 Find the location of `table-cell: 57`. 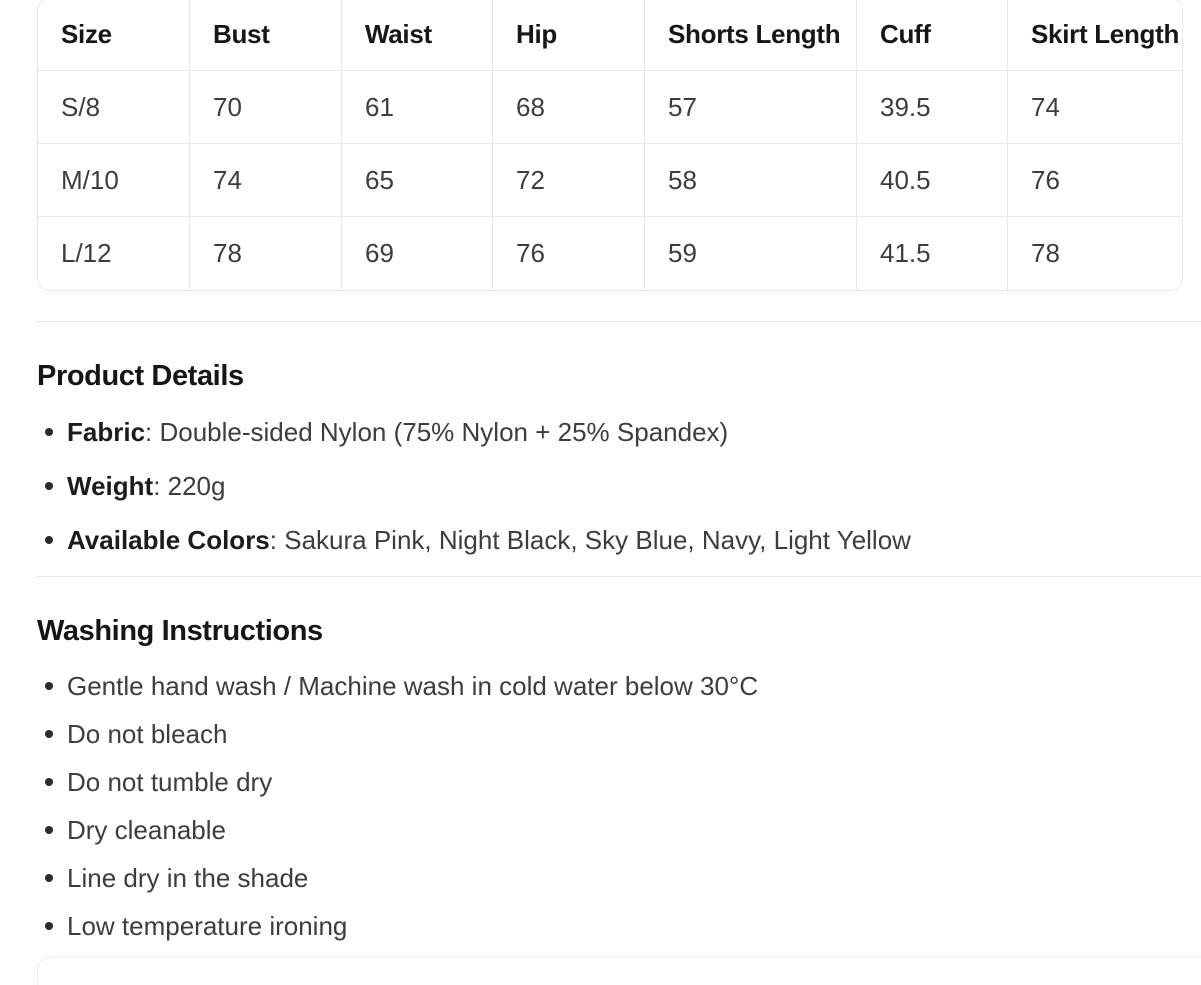

table-cell: 57 is located at coordinates (751, 107).